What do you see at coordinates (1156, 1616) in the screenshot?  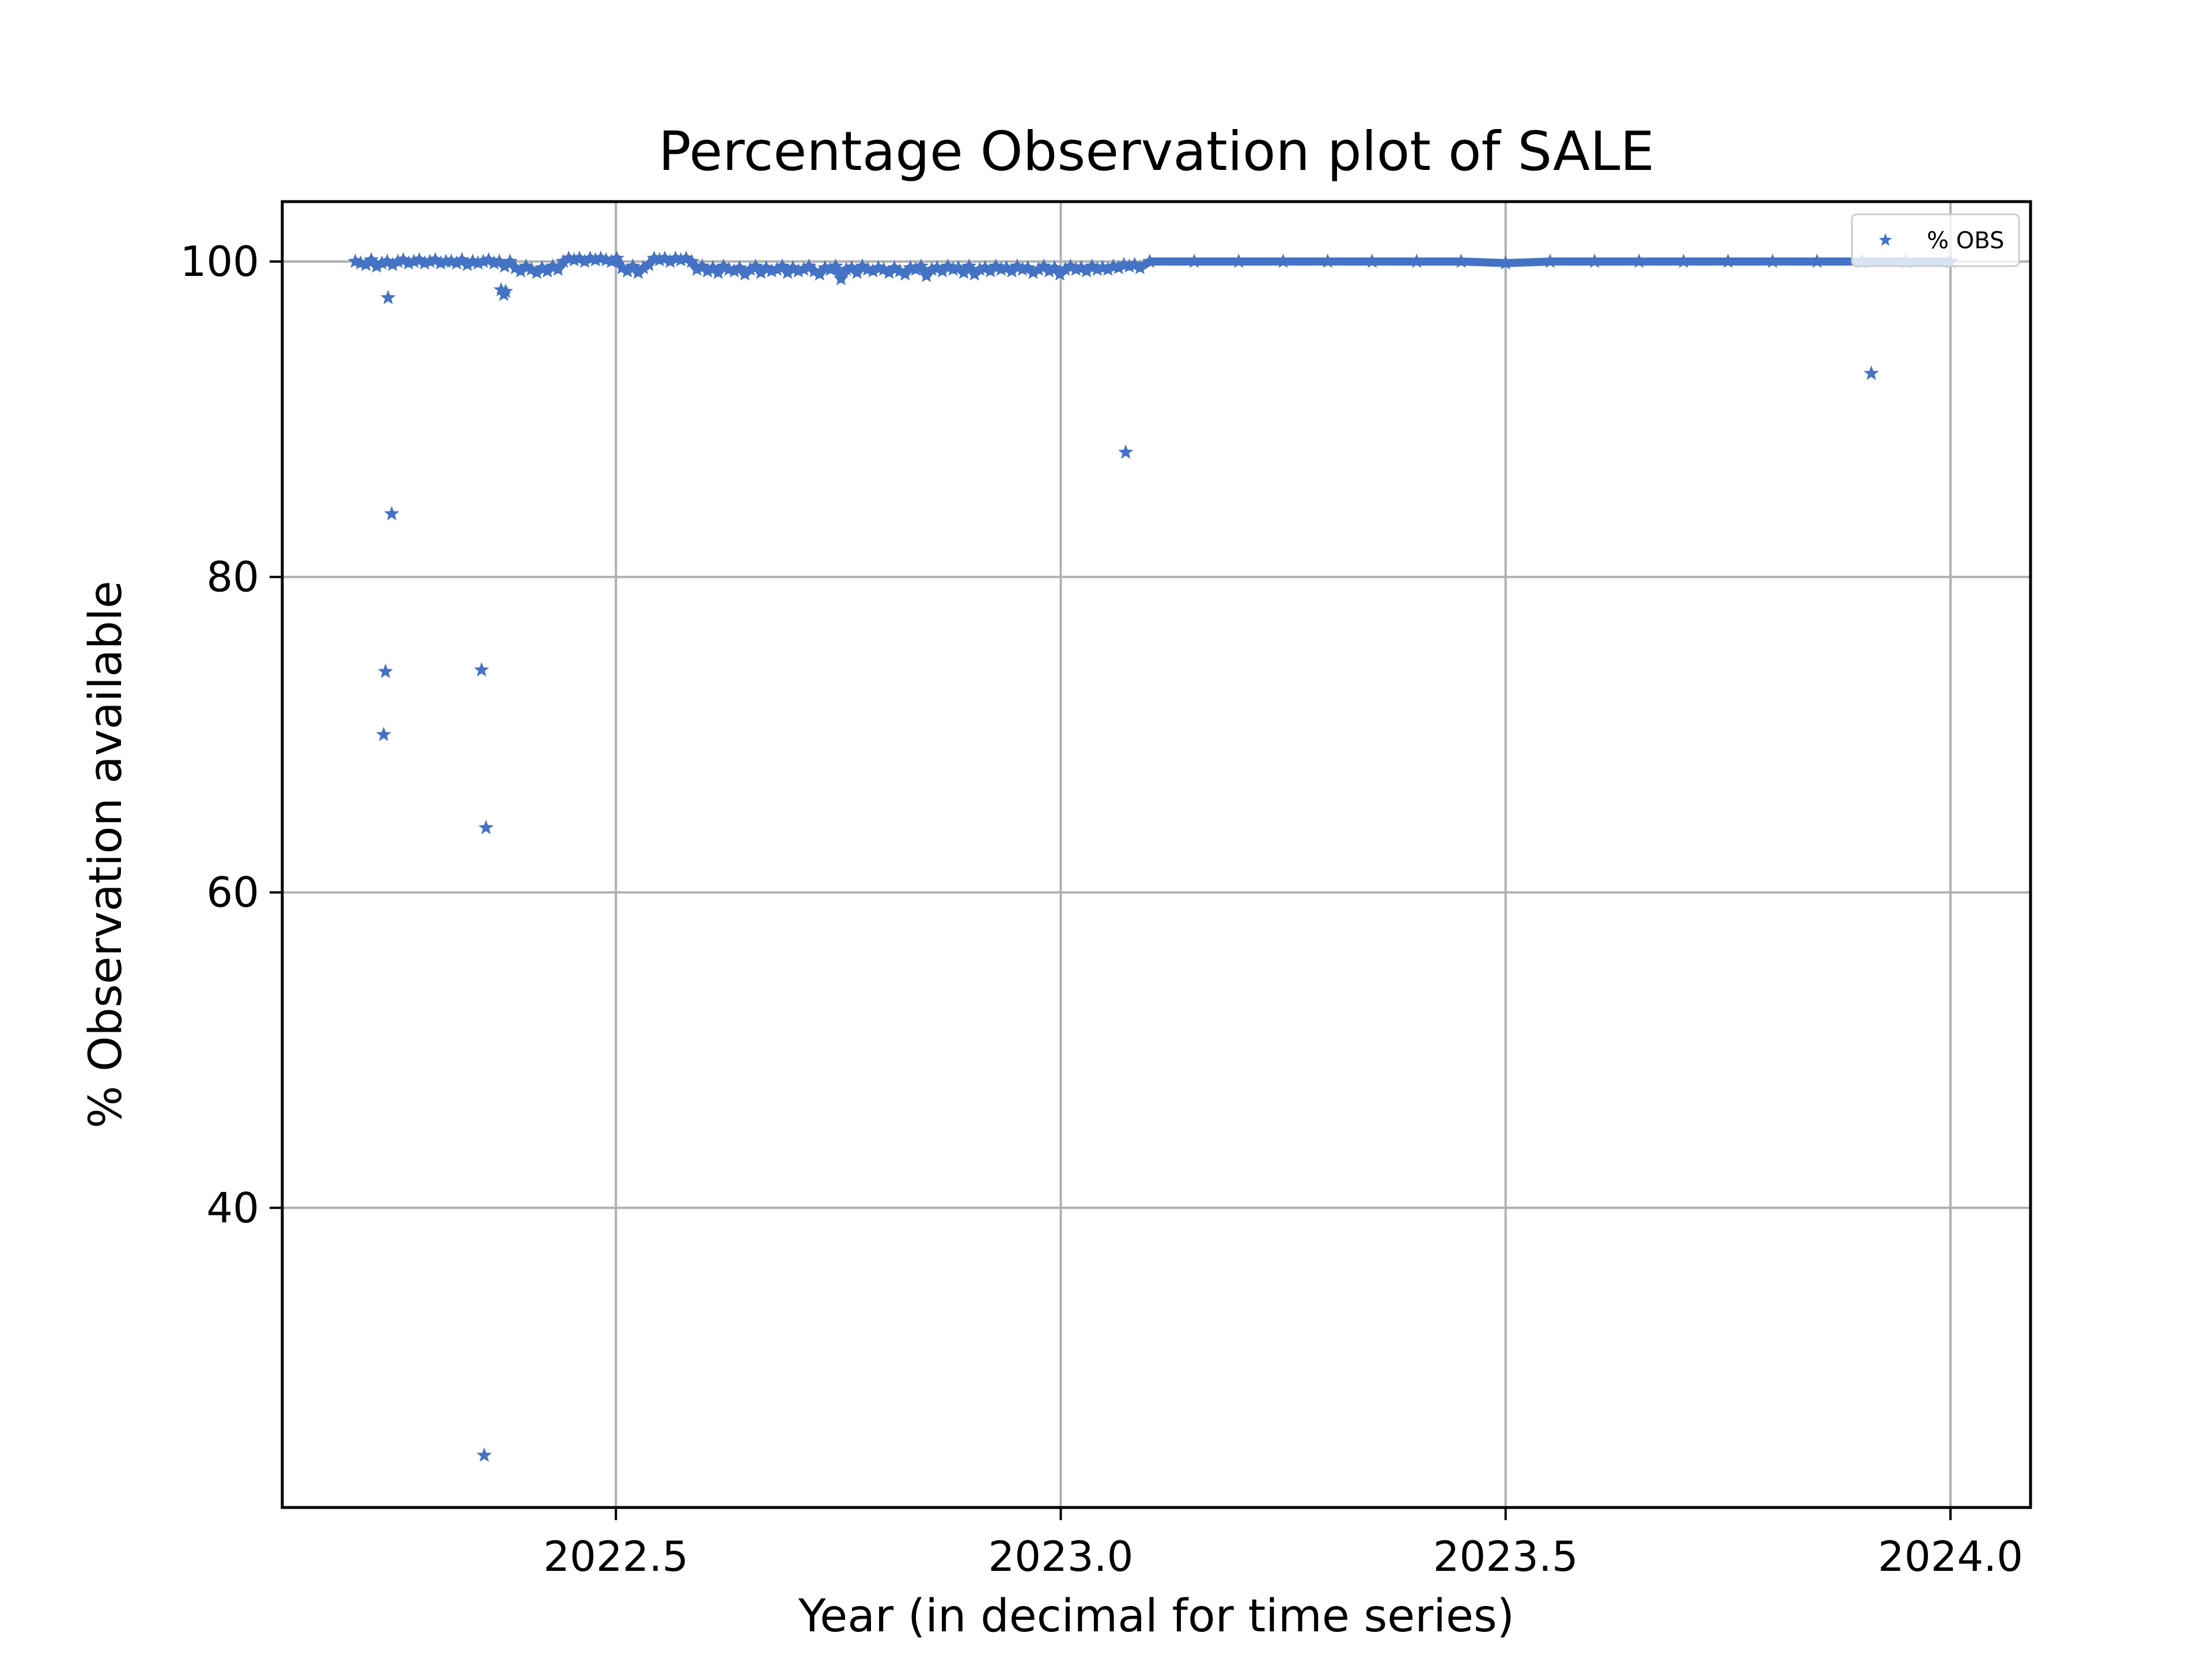 I see `x-axis-title: Year (in decimal for time series)` at bounding box center [1156, 1616].